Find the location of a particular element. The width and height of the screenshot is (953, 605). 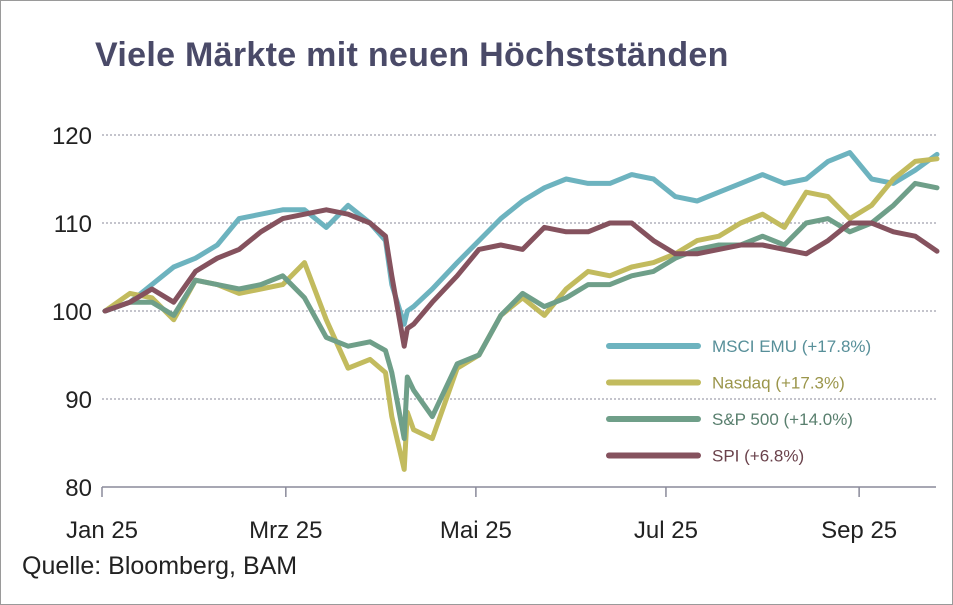

x-tick-label: Sep 25 is located at coordinates (859, 530).